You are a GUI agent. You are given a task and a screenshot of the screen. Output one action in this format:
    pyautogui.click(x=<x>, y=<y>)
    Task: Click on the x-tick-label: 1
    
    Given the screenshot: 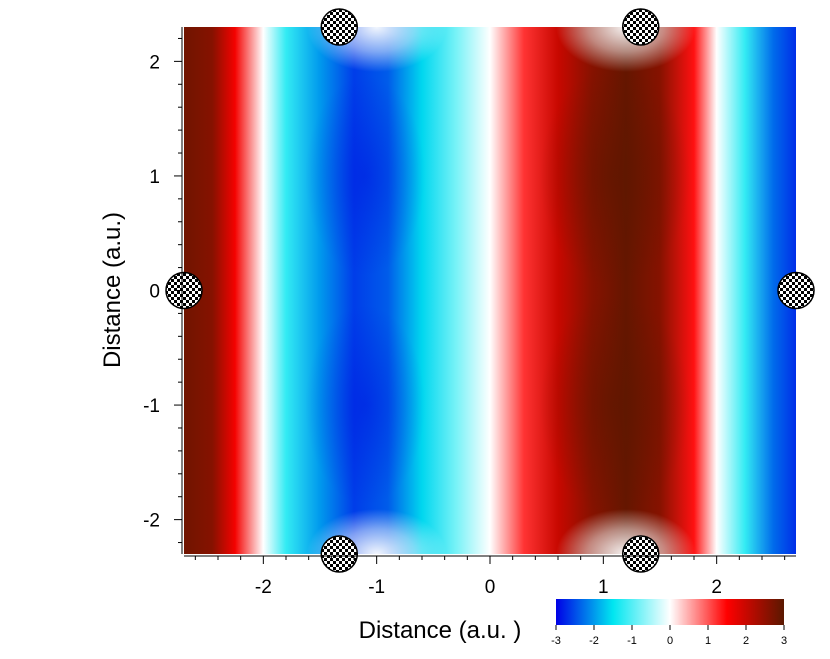 What is the action you would take?
    pyautogui.click(x=603, y=587)
    